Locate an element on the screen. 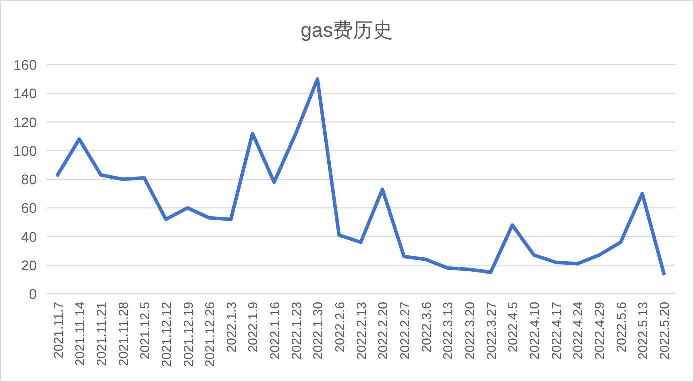 This screenshot has height=382, width=694. x-tick-label: 2021.11.14 is located at coordinates (80, 334).